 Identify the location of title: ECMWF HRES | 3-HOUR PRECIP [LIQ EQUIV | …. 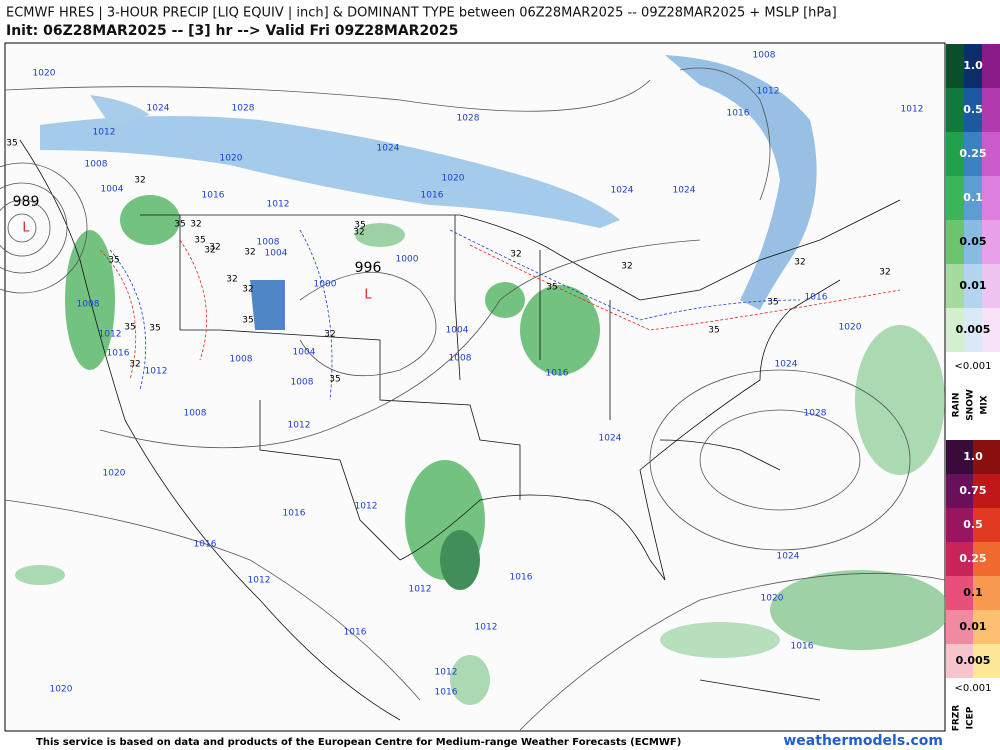
(421, 13).